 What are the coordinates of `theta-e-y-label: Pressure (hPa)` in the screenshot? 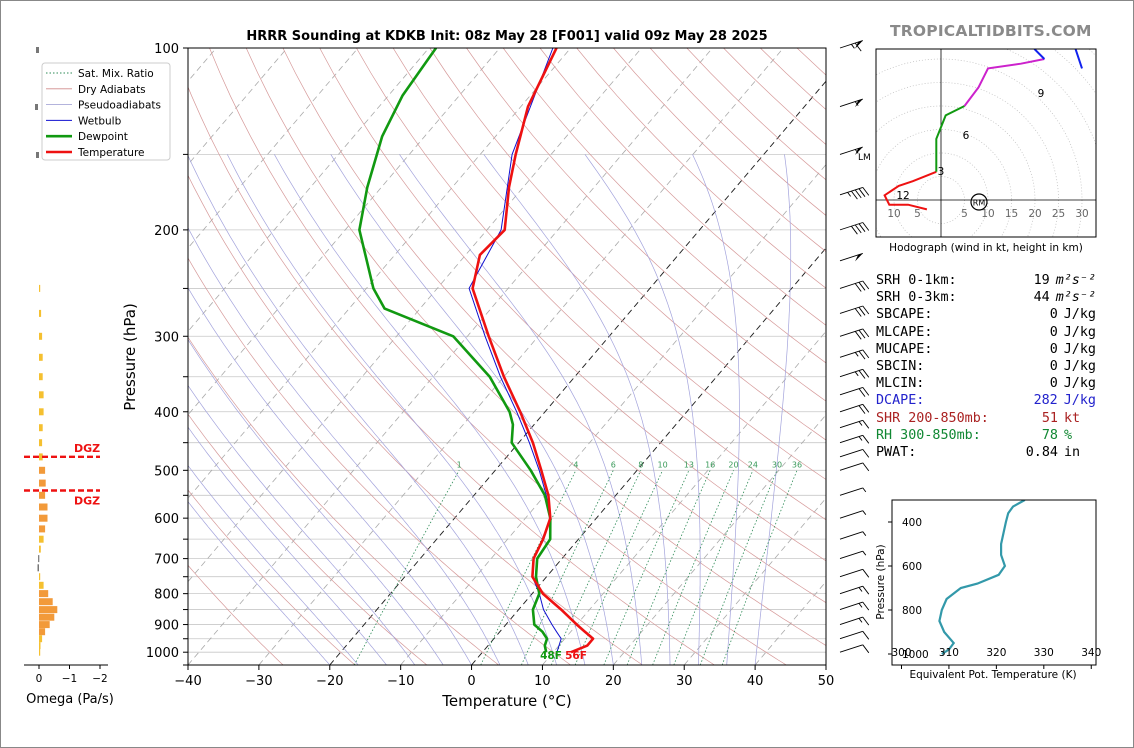 It's located at (881, 581).